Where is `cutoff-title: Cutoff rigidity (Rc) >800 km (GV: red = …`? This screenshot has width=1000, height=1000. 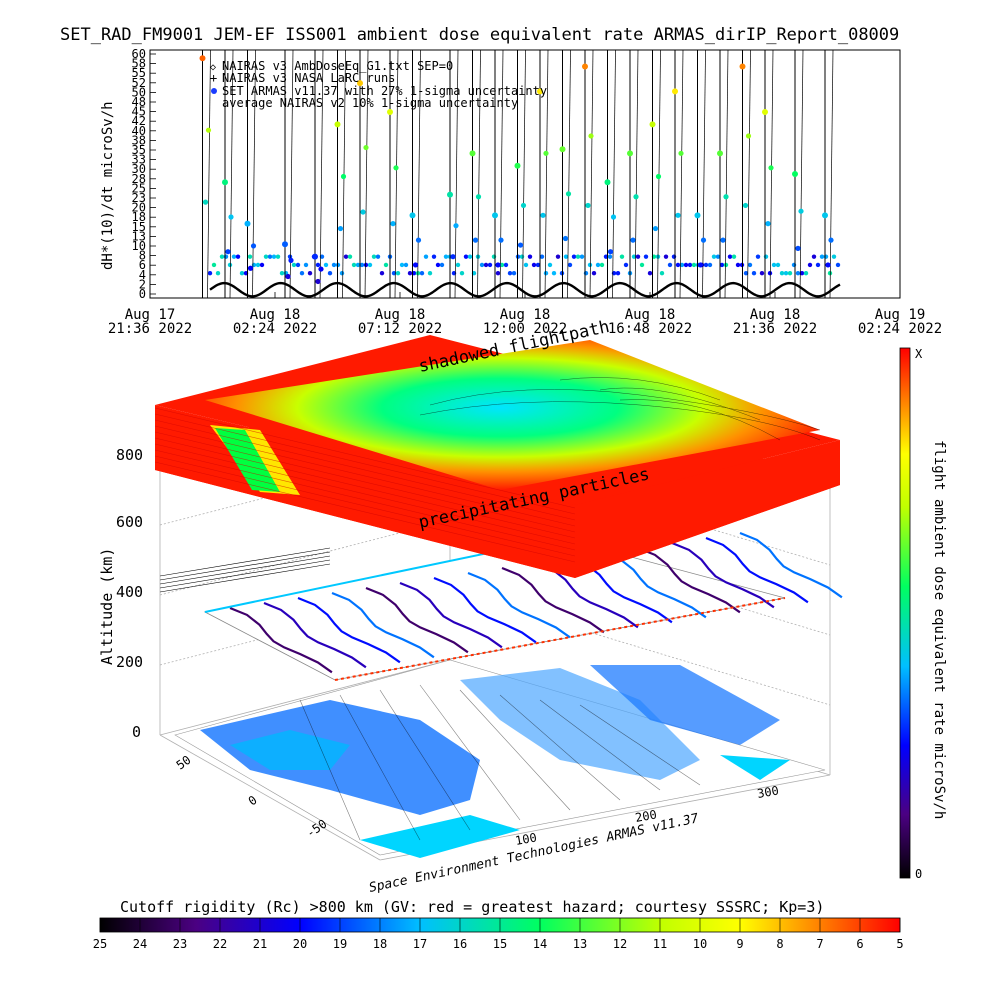 cutoff-title: Cutoff rigidity (Rc) >800 km (GV: red = … is located at coordinates (472, 907).